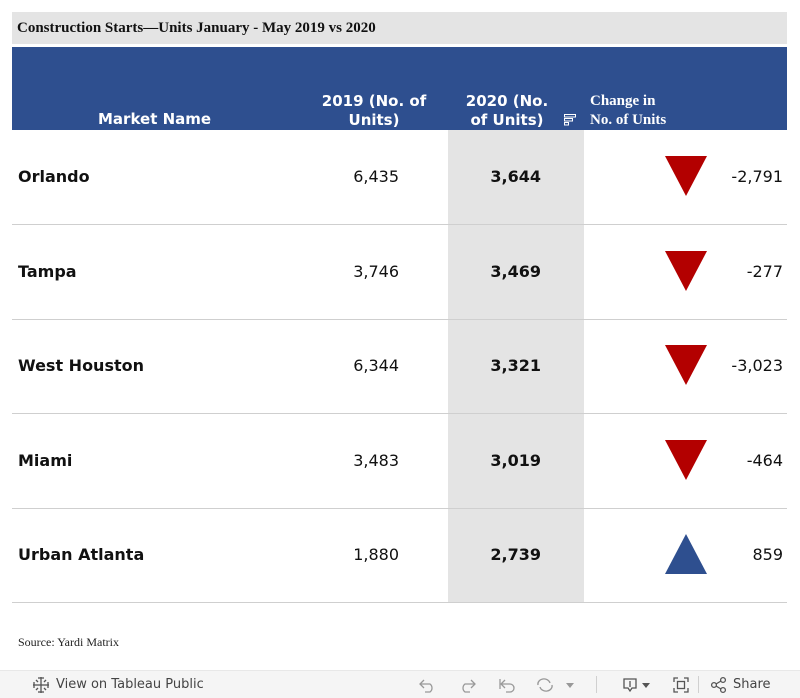 This screenshot has width=800, height=698. What do you see at coordinates (374, 101) in the screenshot?
I see `header-2019-line1: 2019 (No. of` at bounding box center [374, 101].